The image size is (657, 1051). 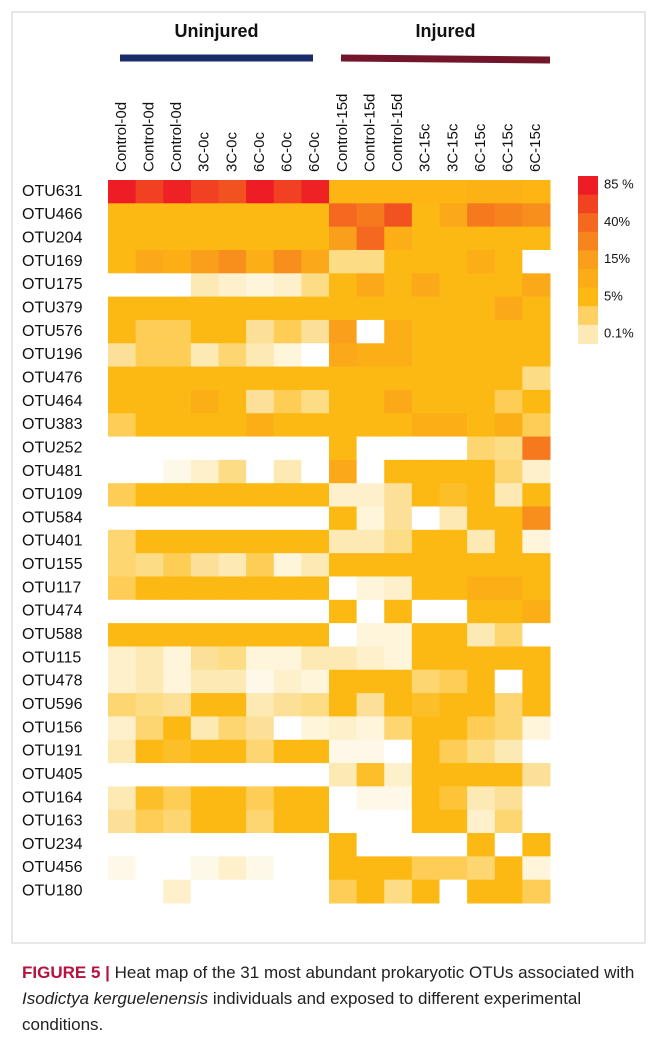 What do you see at coordinates (52, 377) in the screenshot?
I see `row-label: OTU476` at bounding box center [52, 377].